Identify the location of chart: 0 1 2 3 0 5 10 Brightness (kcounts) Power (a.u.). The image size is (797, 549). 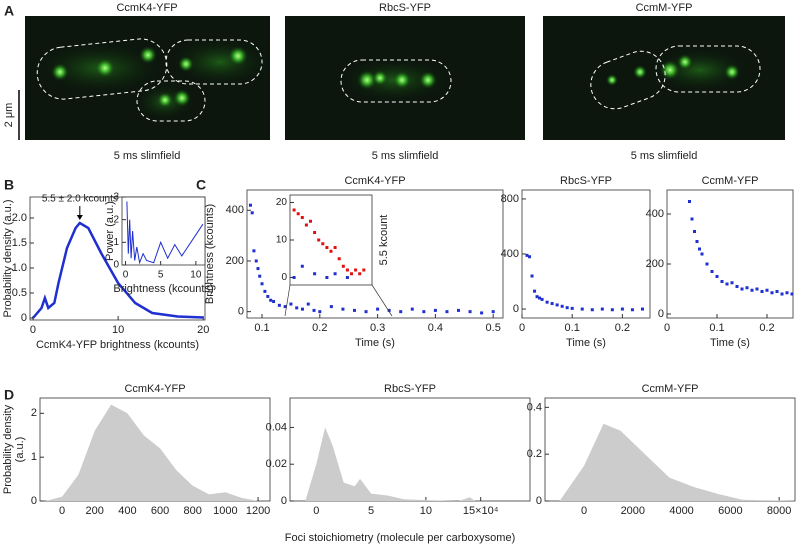
(159, 243).